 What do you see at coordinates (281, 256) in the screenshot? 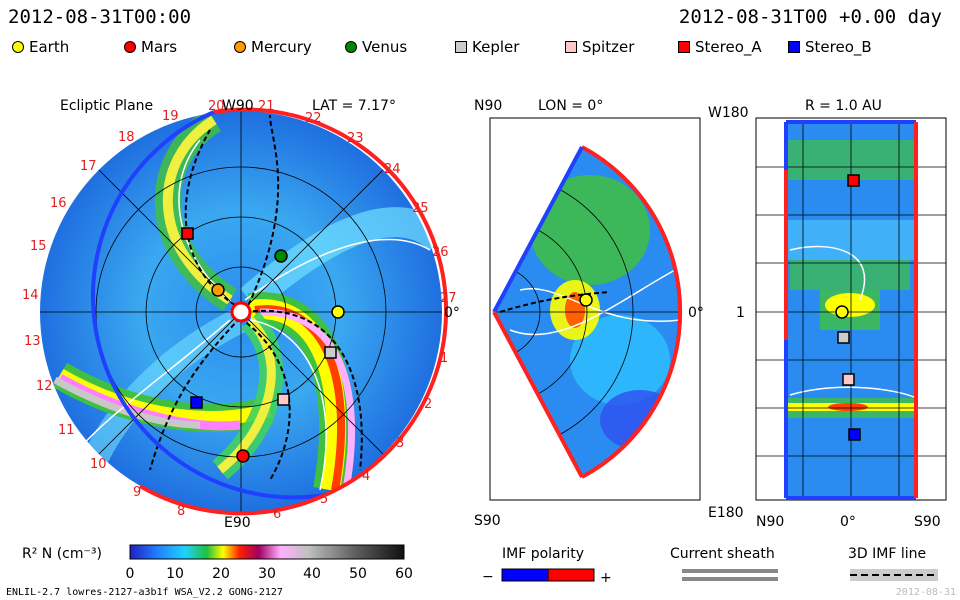
I see `venus-marker` at bounding box center [281, 256].